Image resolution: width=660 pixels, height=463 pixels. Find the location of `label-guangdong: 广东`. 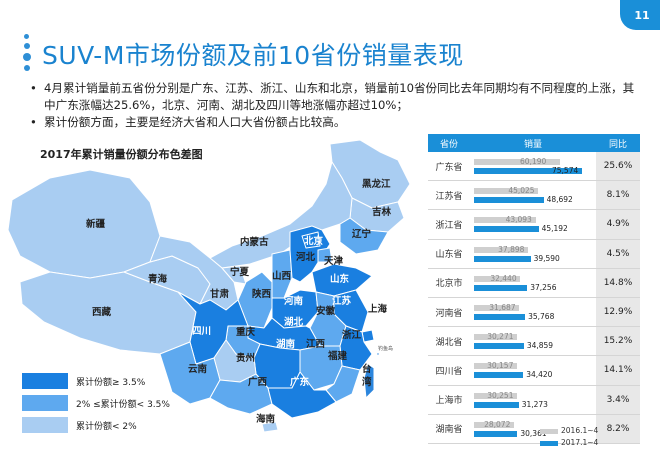

label-guangdong: 广东 is located at coordinates (300, 382).